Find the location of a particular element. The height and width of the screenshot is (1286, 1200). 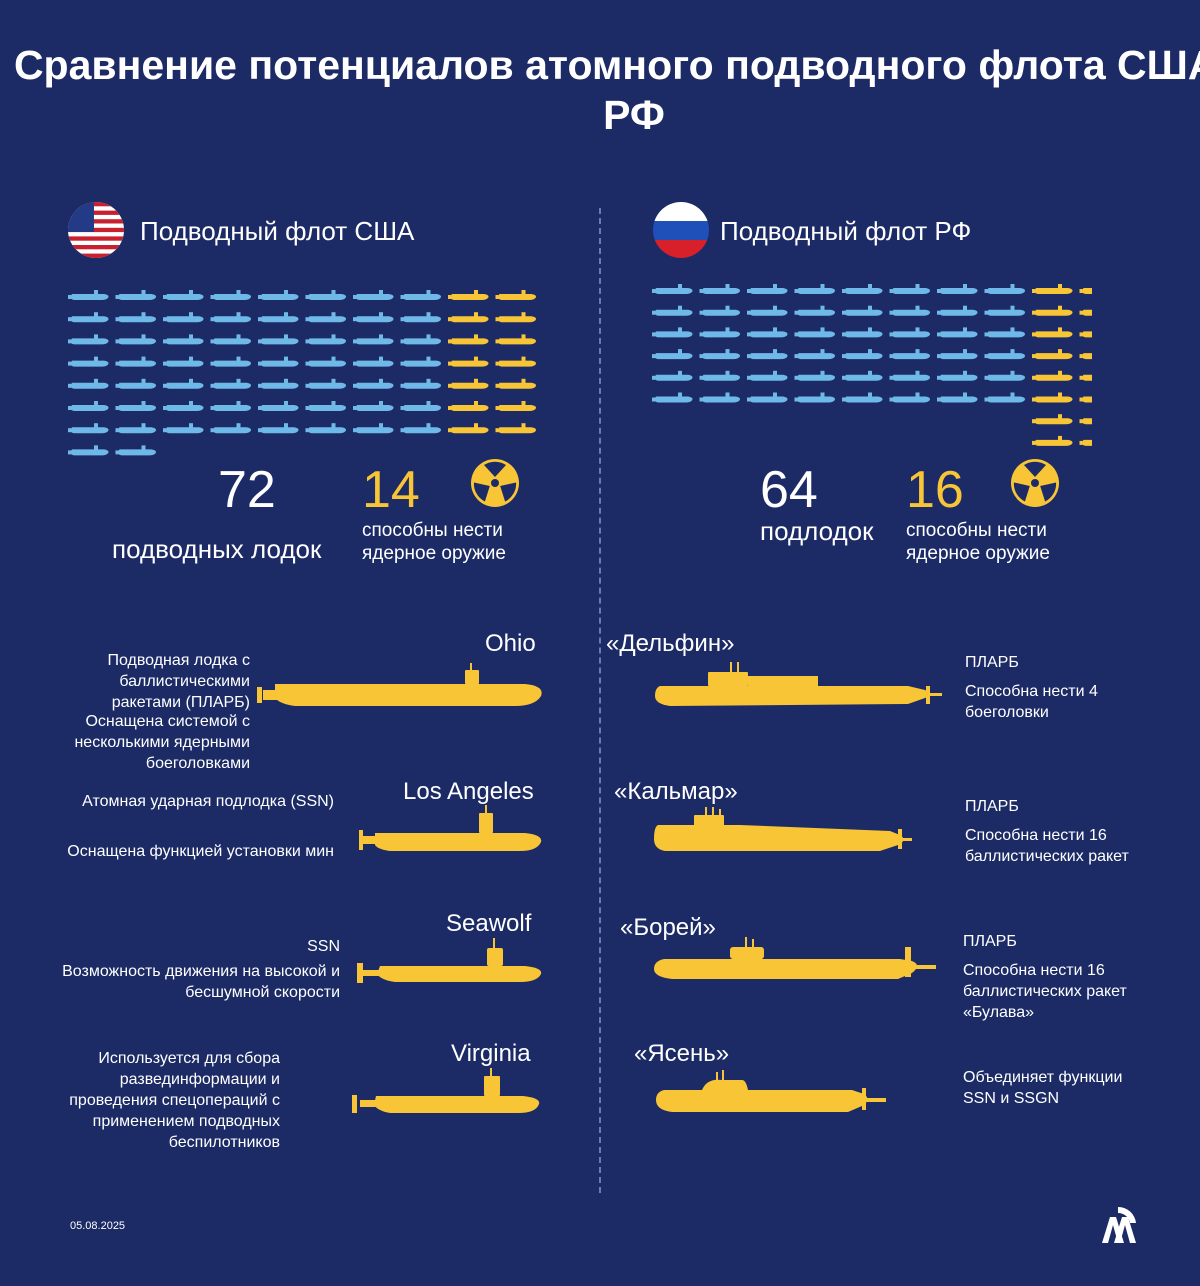

delfin-submarine-icon is located at coordinates (798, 684).